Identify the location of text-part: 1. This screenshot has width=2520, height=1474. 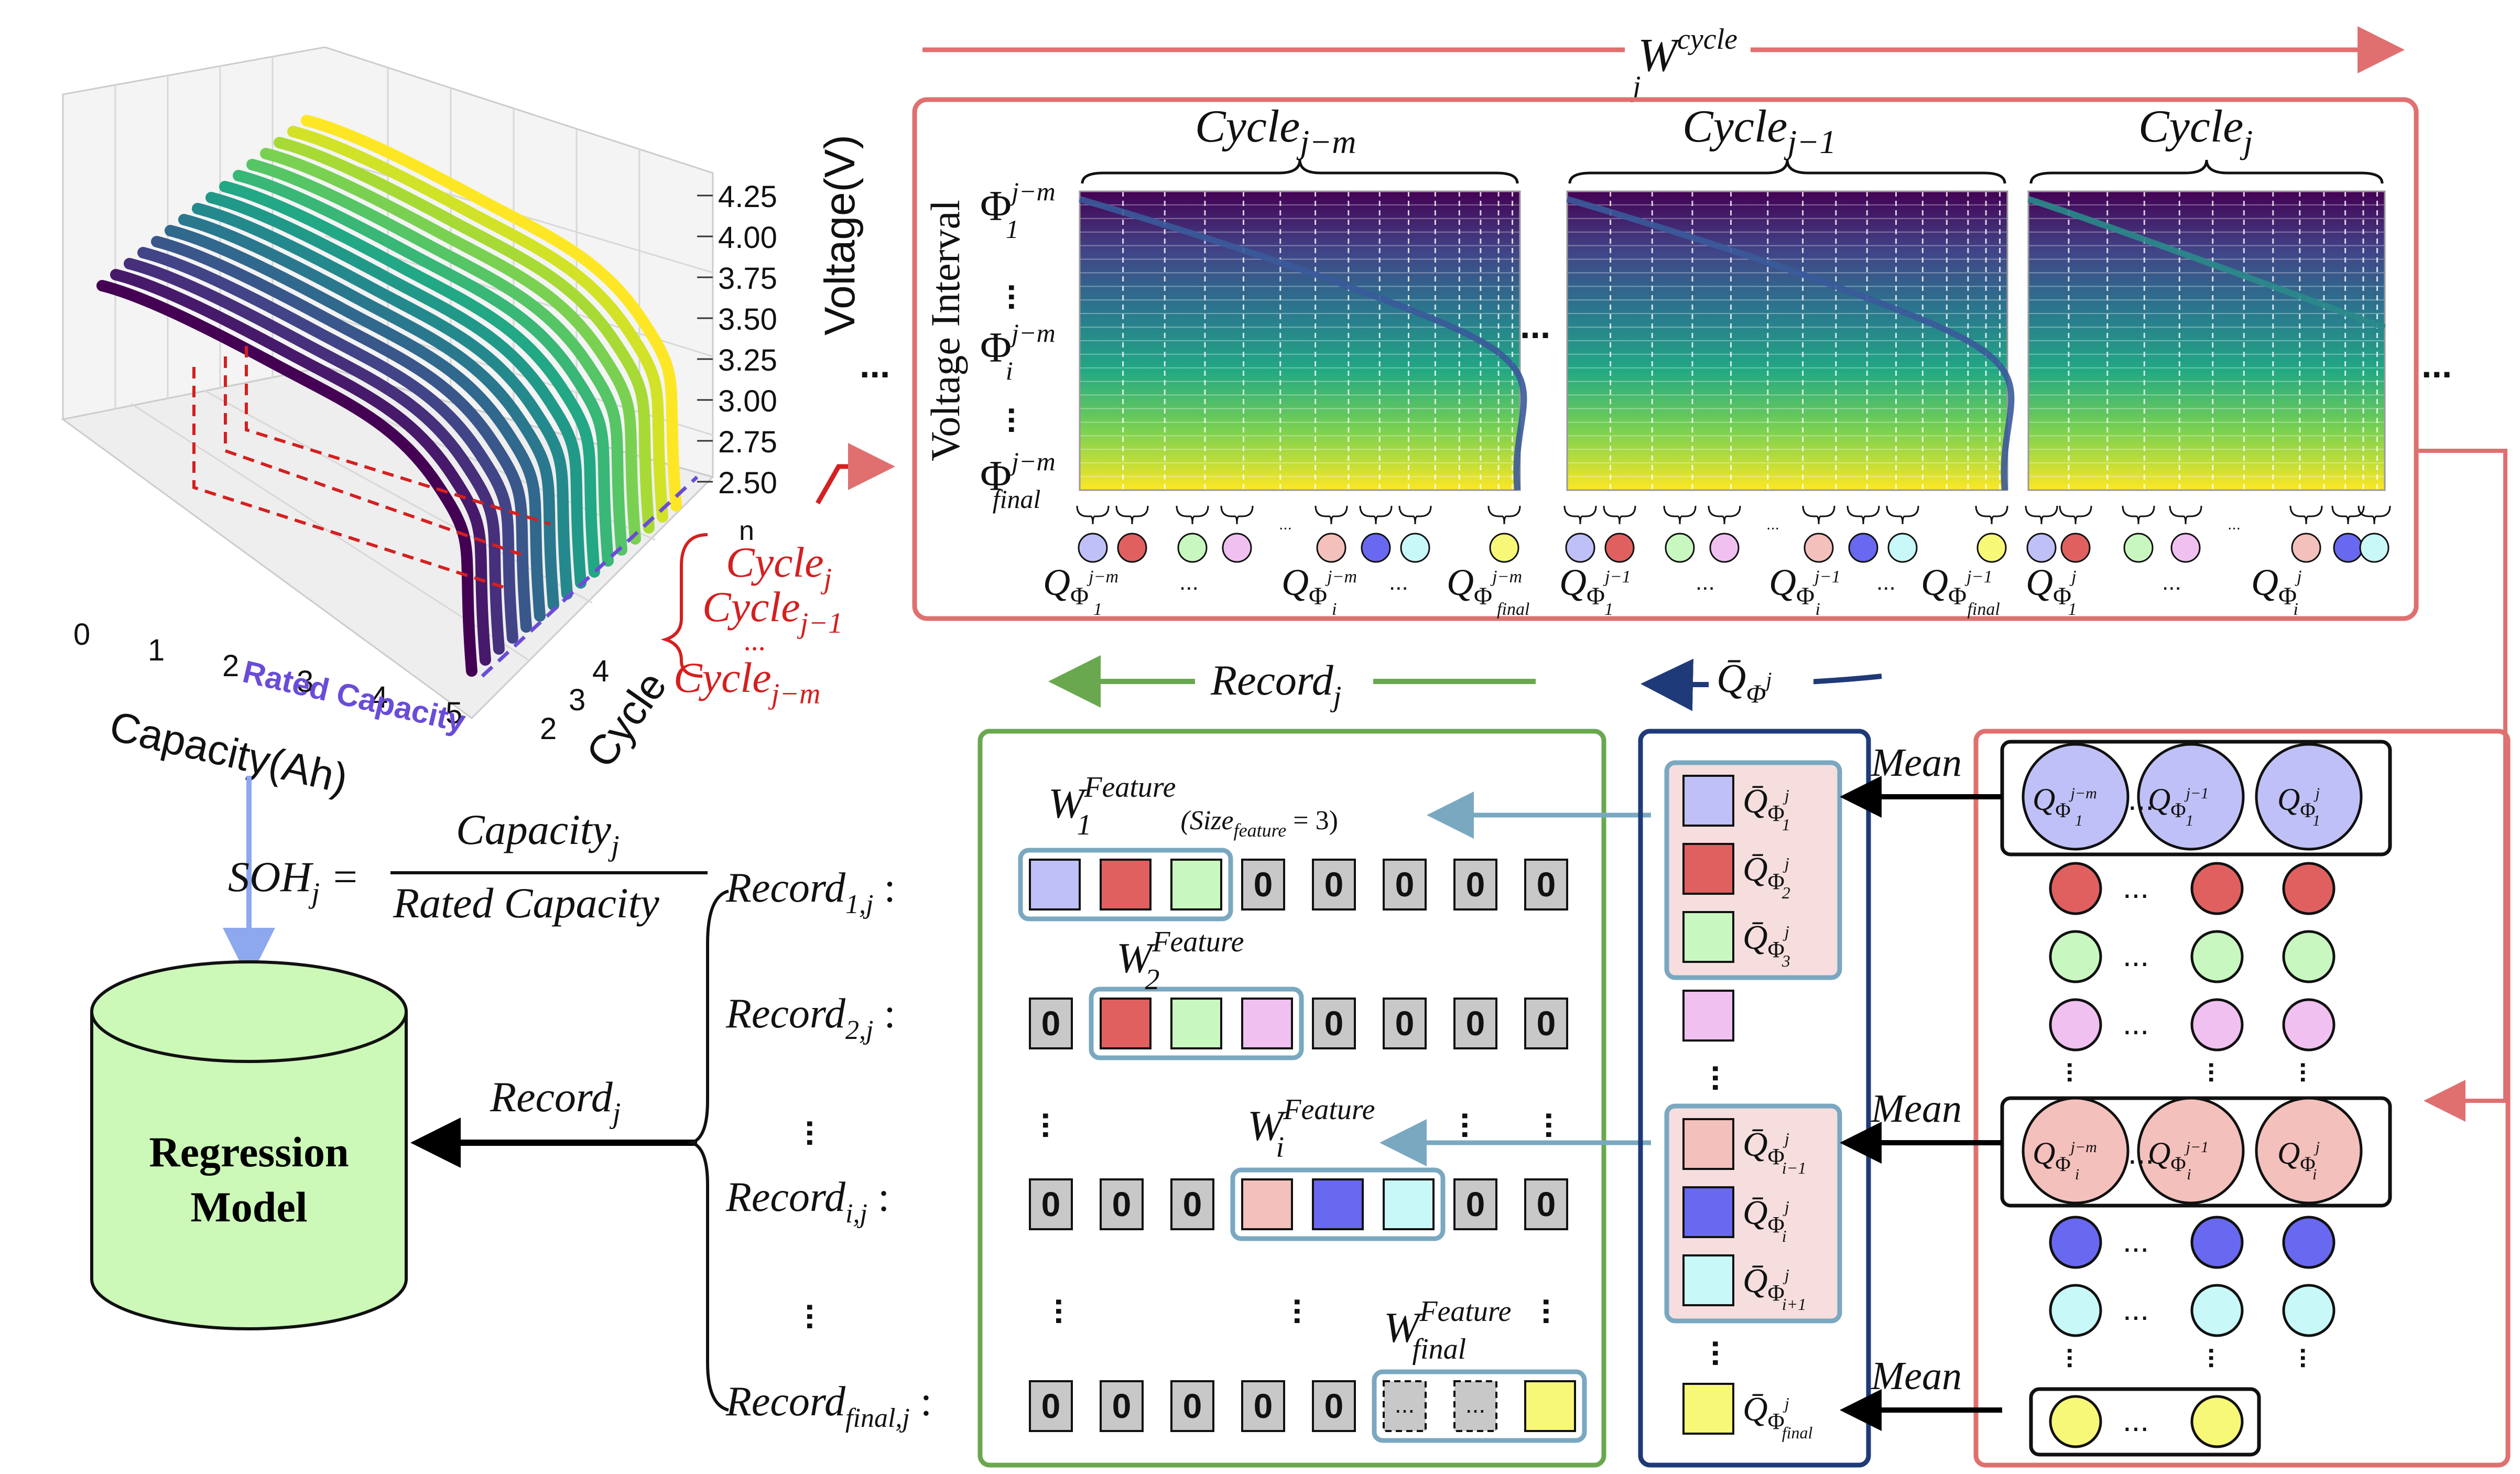
(2072, 610).